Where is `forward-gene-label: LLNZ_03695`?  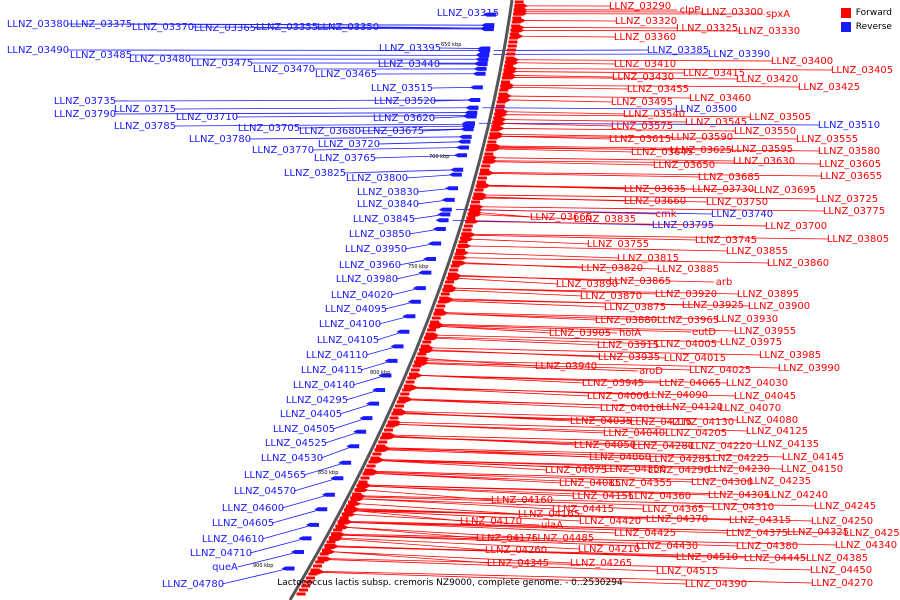
forward-gene-label: LLNZ_03695 is located at coordinates (785, 190).